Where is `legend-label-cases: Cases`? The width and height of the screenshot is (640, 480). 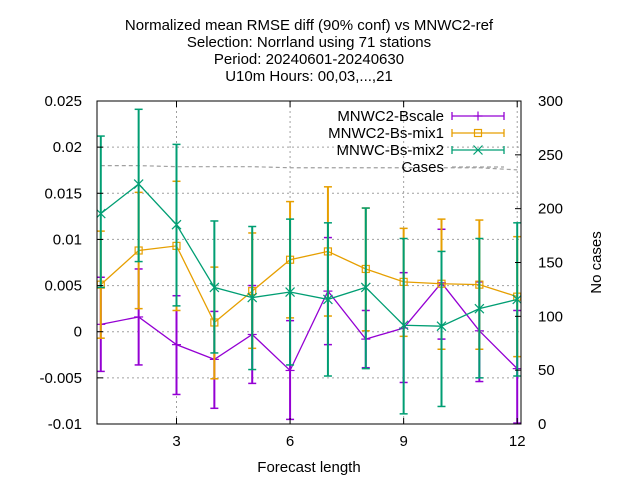
legend-label-cases: Cases is located at coordinates (422, 167).